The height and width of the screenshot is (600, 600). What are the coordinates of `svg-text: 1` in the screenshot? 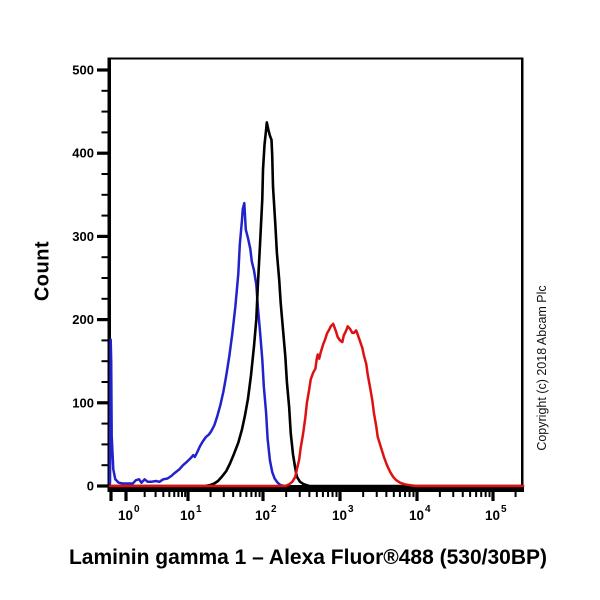 It's located at (199, 509).